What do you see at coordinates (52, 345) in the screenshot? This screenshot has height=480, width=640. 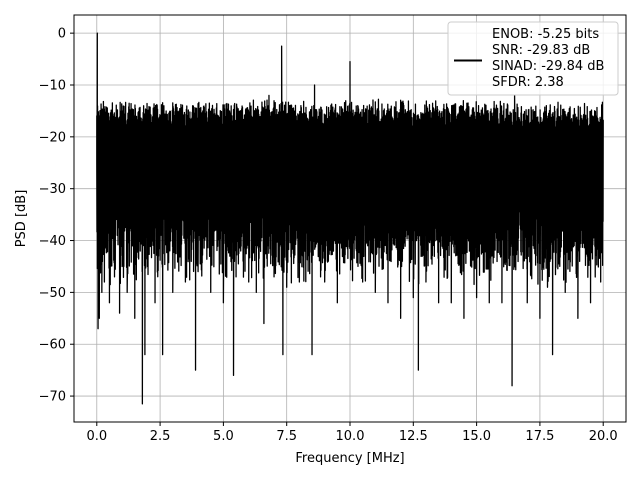 I see `y-tick-label: −60` at bounding box center [52, 345].